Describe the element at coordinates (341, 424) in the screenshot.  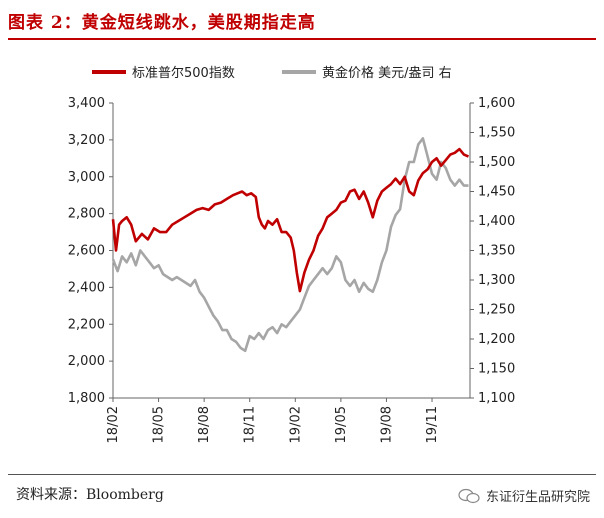
I see `x-tick-label: 19/05` at that location.